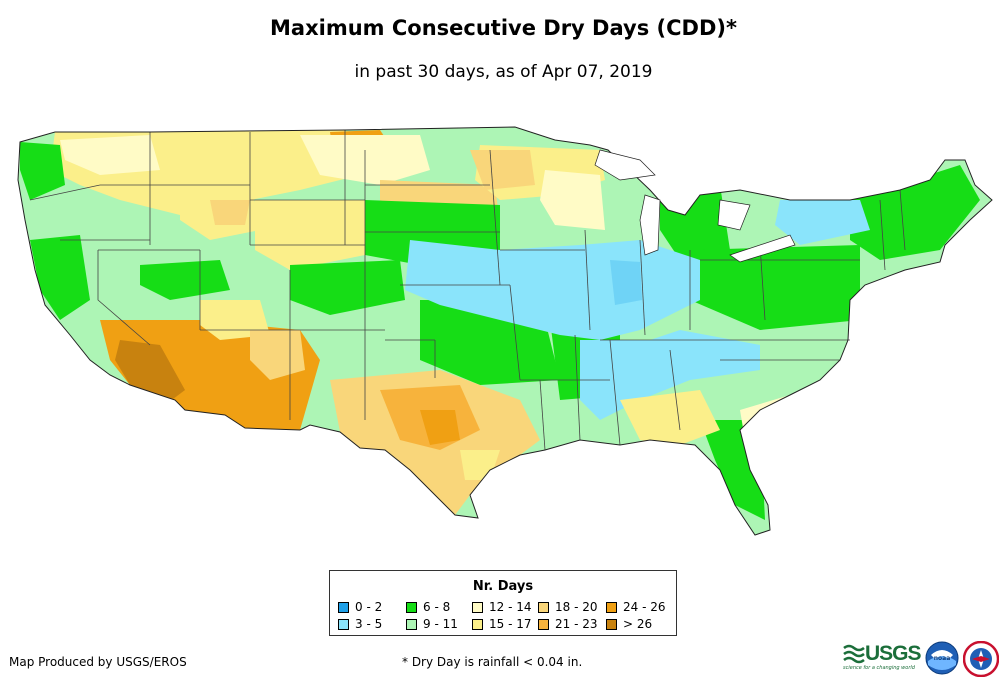  Describe the element at coordinates (638, 624) in the screenshot. I see `legend-label: > 26` at that location.